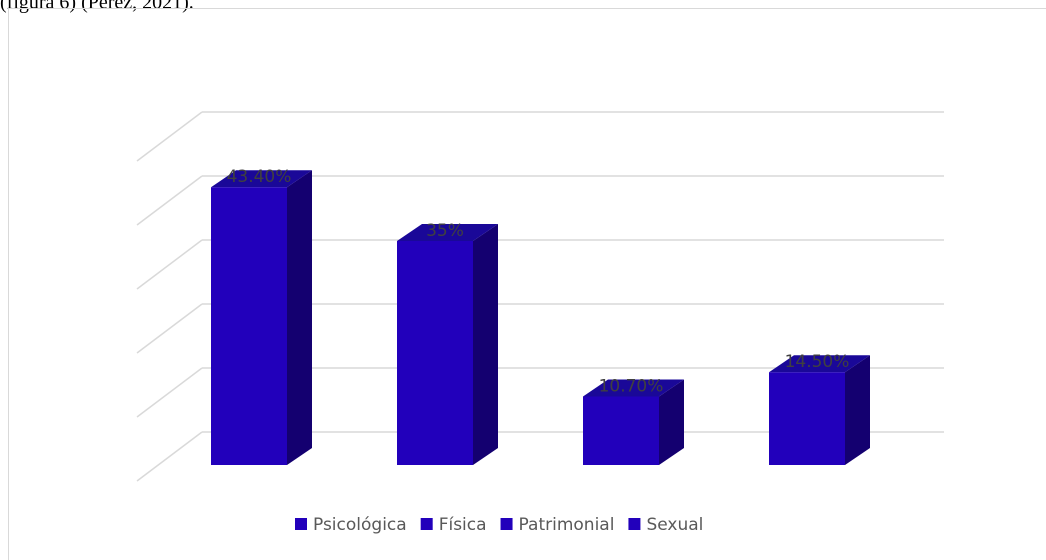 This screenshot has width=1046, height=560. Describe the element at coordinates (674, 525) in the screenshot. I see `legend-label: Sexual` at that location.